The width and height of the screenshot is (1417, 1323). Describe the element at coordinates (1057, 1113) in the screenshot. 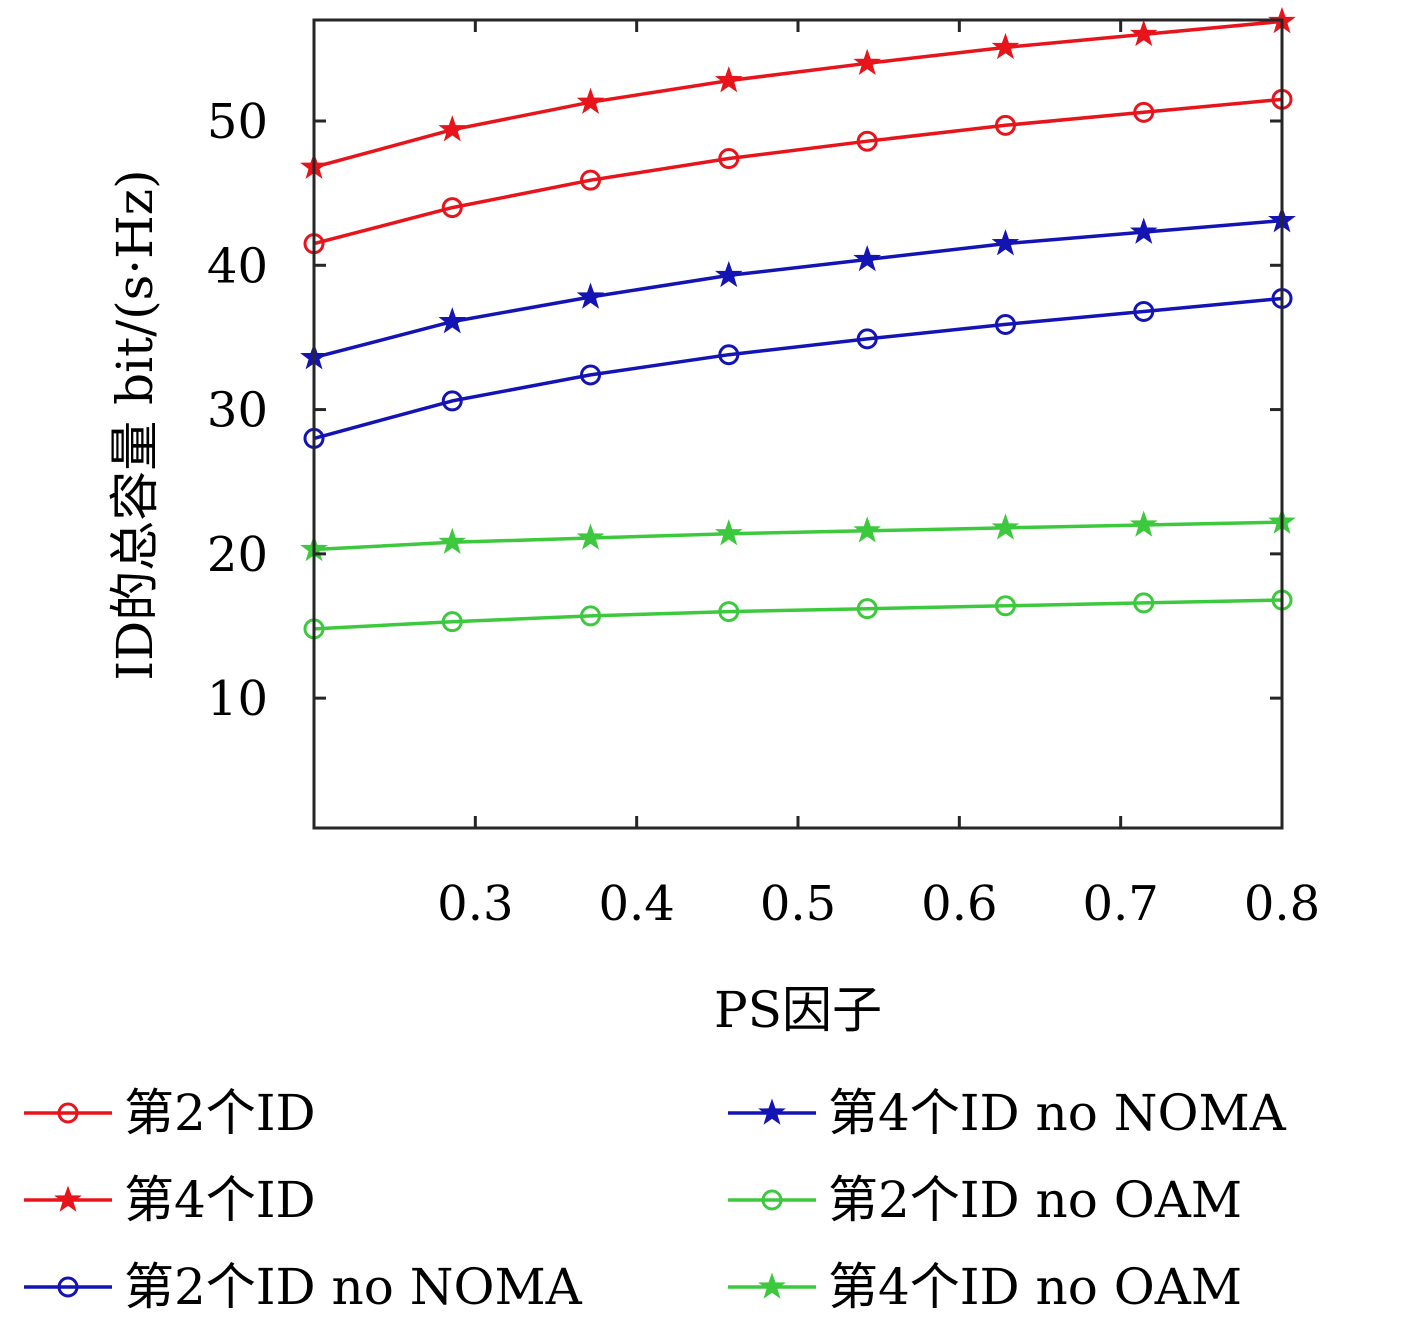

I see `legend-label: 第4个ID no NOMA` at that location.